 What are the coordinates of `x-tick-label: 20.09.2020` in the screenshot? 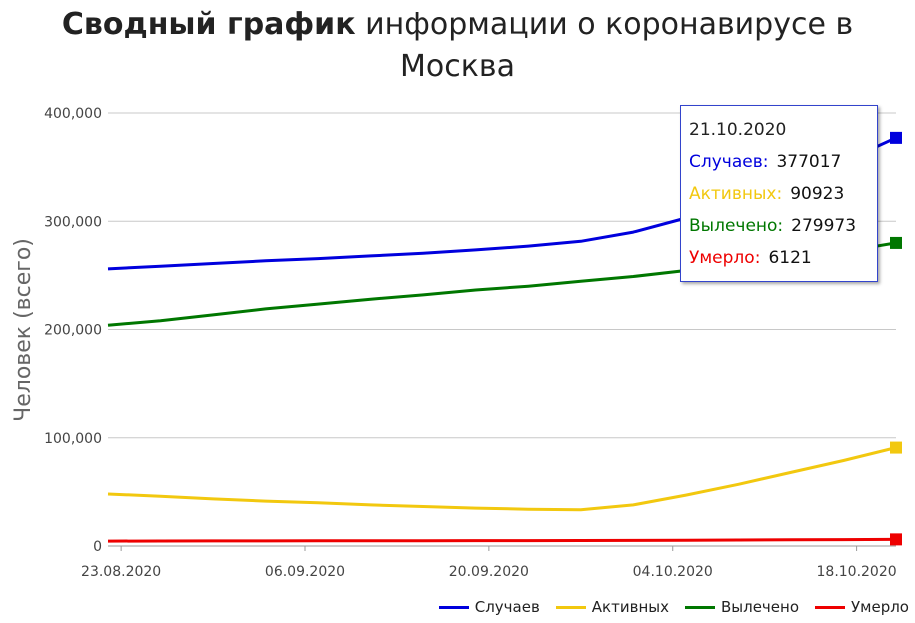 It's located at (489, 572).